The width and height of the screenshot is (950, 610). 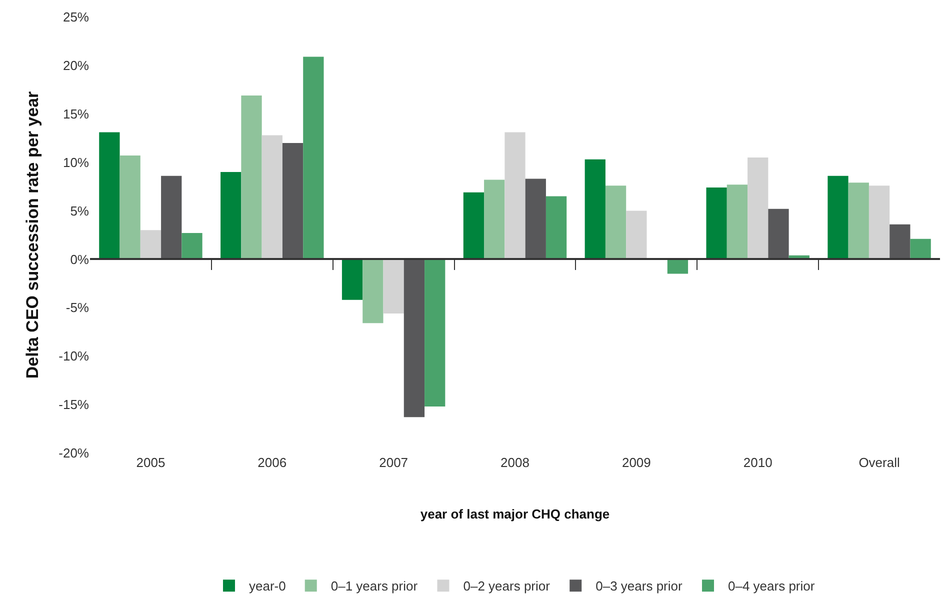 What do you see at coordinates (879, 462) in the screenshot?
I see `x-tick-label: Overall` at bounding box center [879, 462].